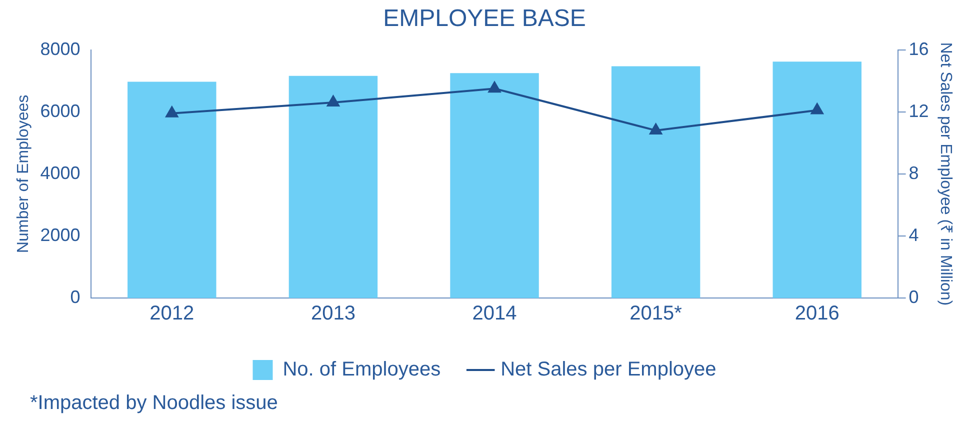 This screenshot has width=969, height=425. I want to click on y2-tick-label: 12, so click(918, 110).